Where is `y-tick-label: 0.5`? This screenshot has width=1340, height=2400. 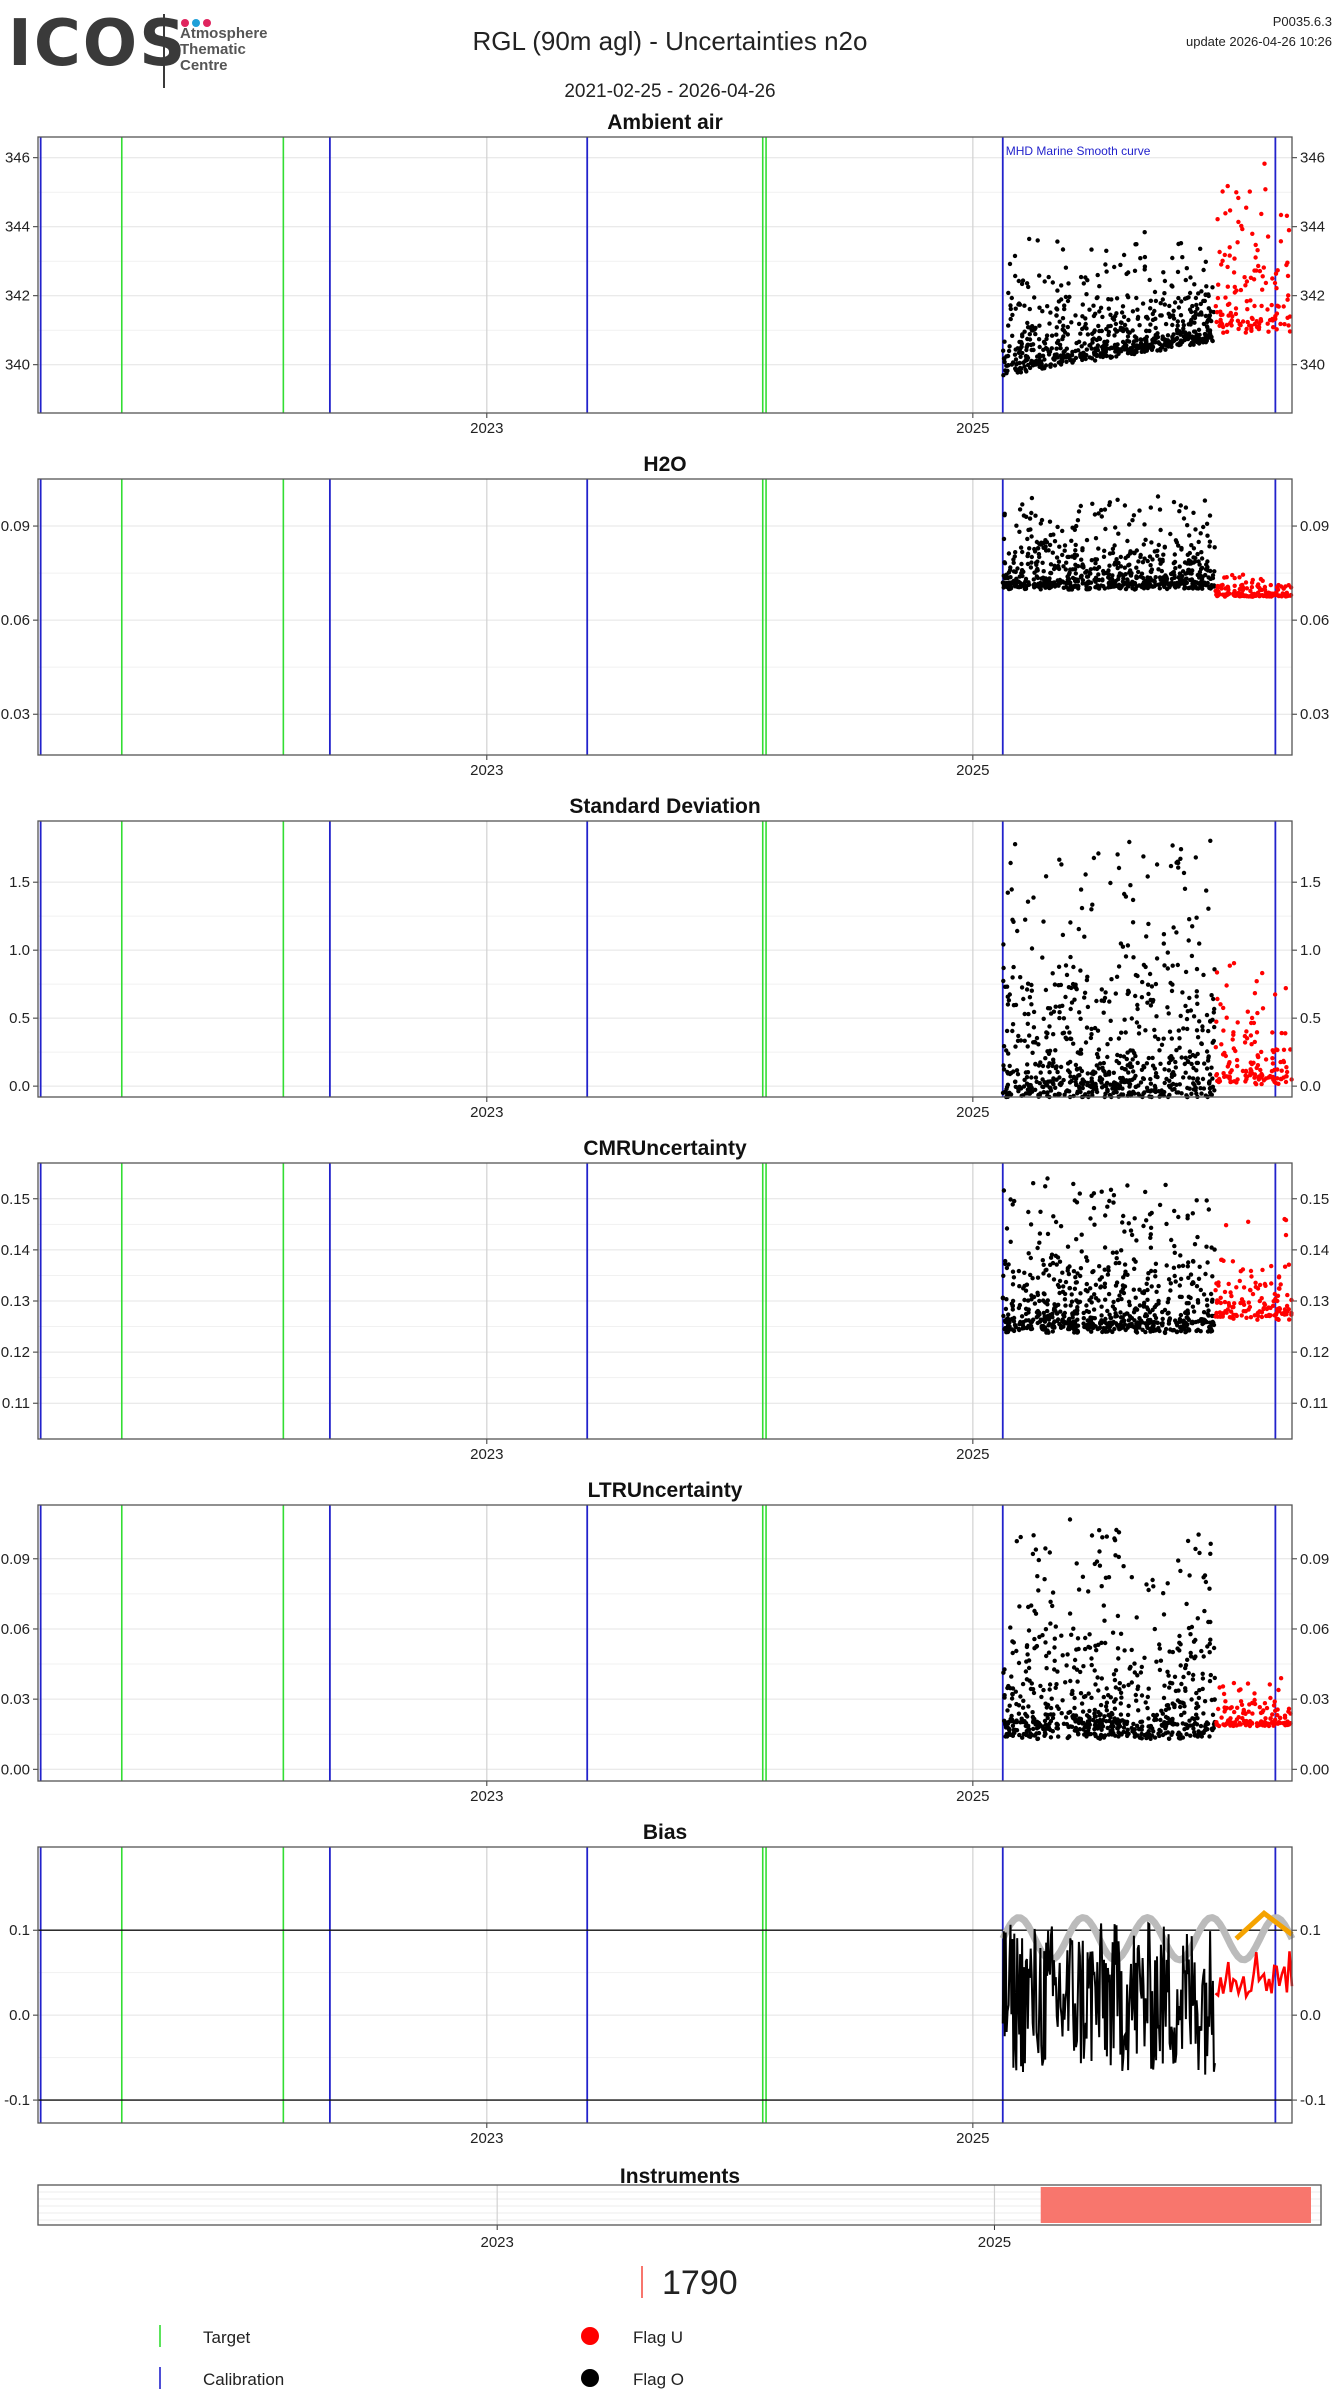 y-tick-label: 0.5 is located at coordinates (19, 1018).